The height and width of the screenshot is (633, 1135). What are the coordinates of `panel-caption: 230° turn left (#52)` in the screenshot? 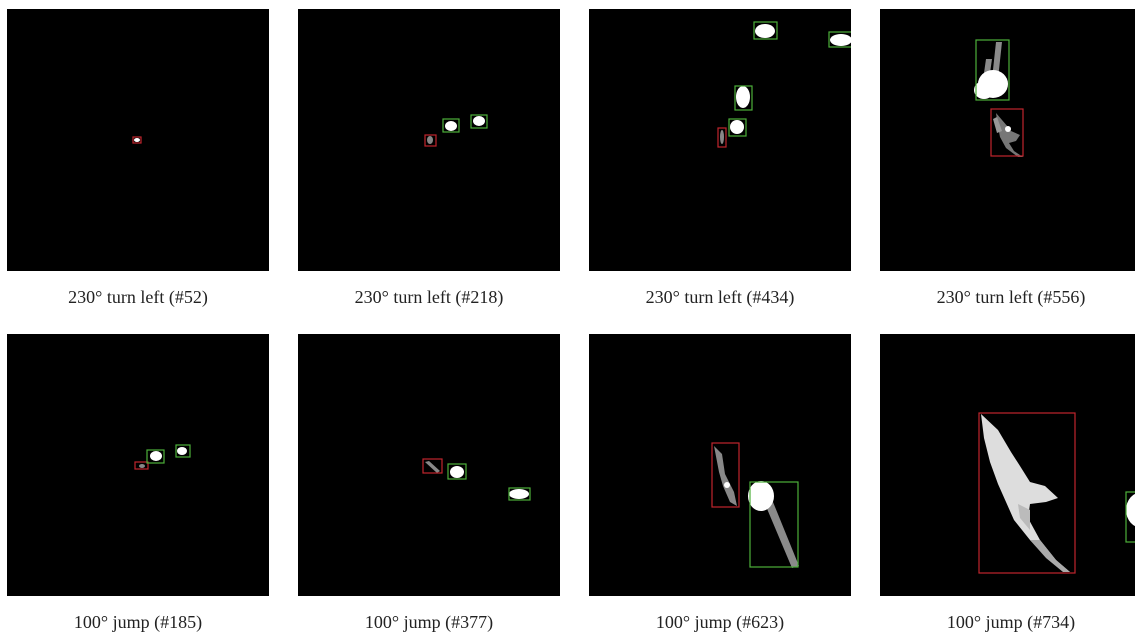 It's located at (138, 297).